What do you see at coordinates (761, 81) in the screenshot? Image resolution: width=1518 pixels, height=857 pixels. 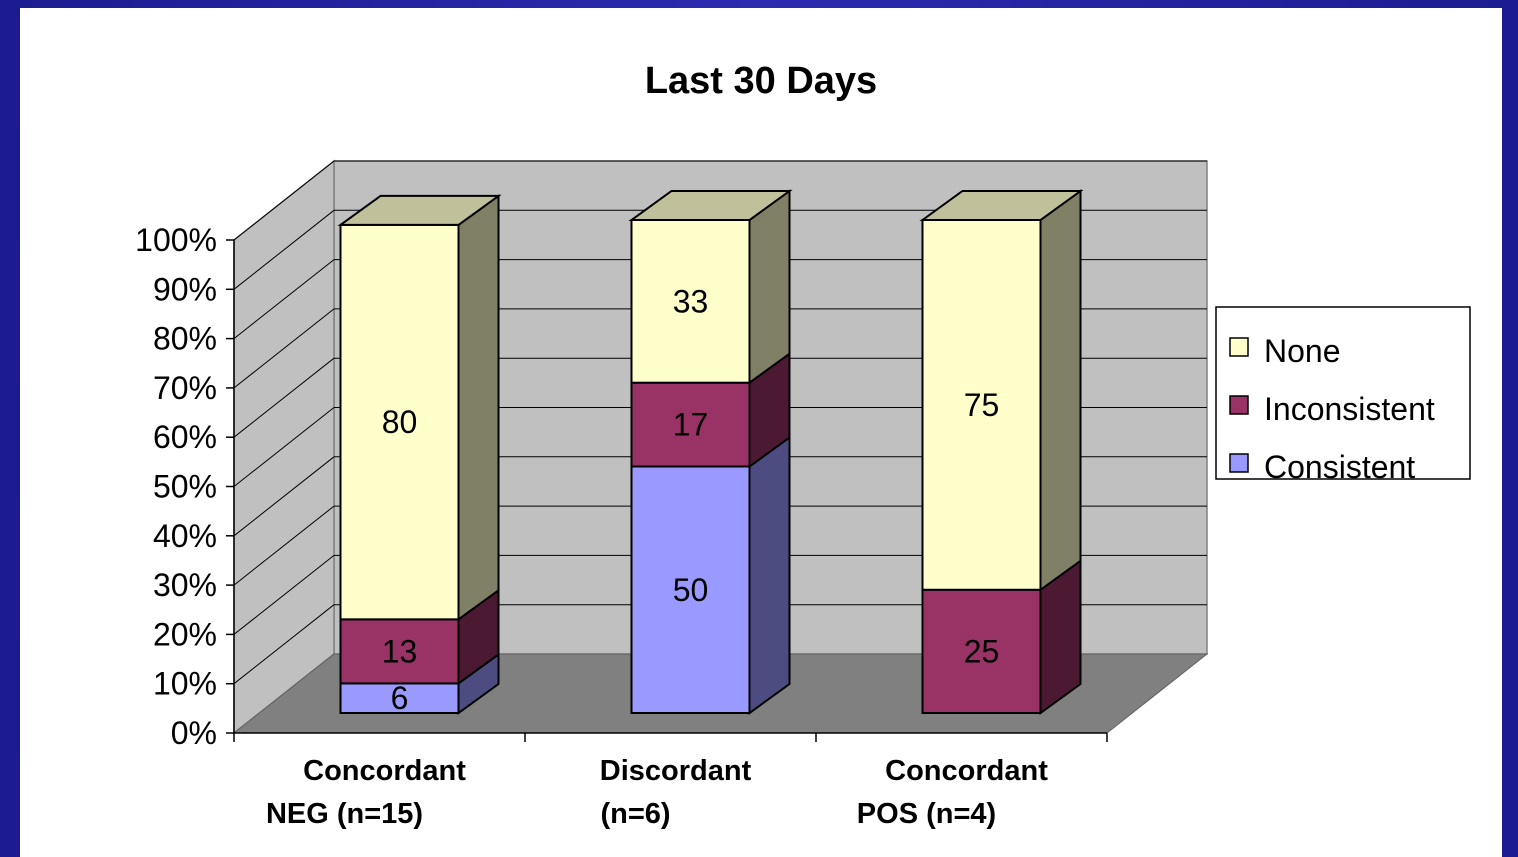 I see `chart-title: Last 30 Days` at bounding box center [761, 81].